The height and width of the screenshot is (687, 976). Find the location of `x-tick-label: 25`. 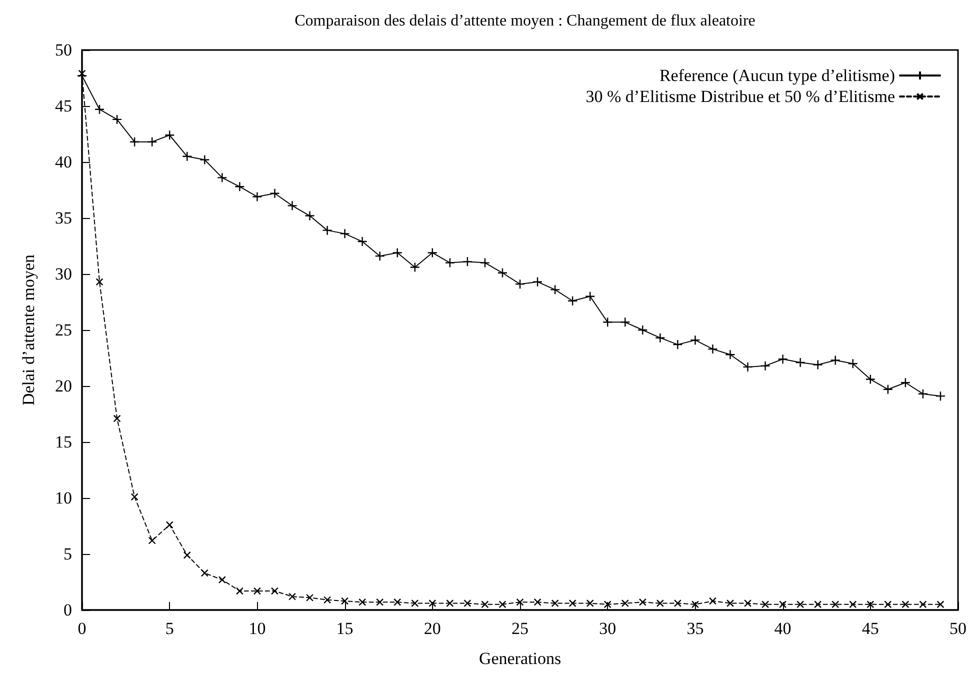

x-tick-label: 25 is located at coordinates (520, 628).